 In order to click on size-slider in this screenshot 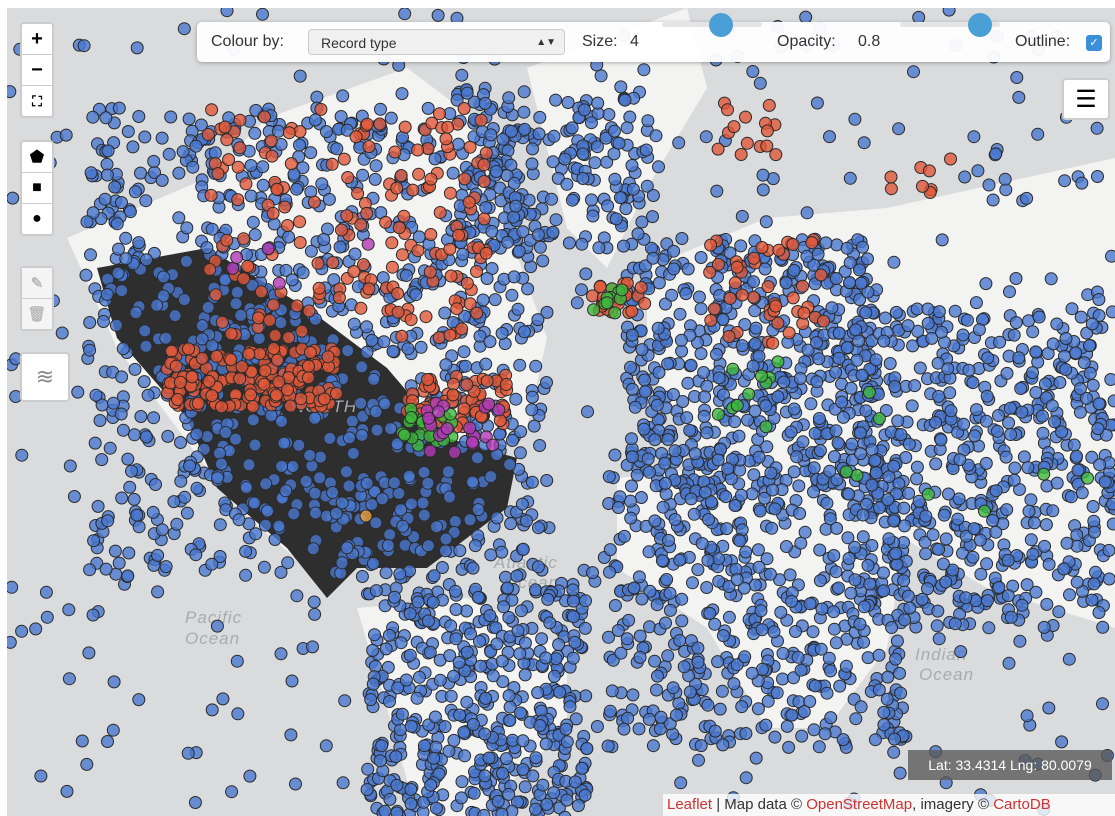, I will do `click(712, 25)`.